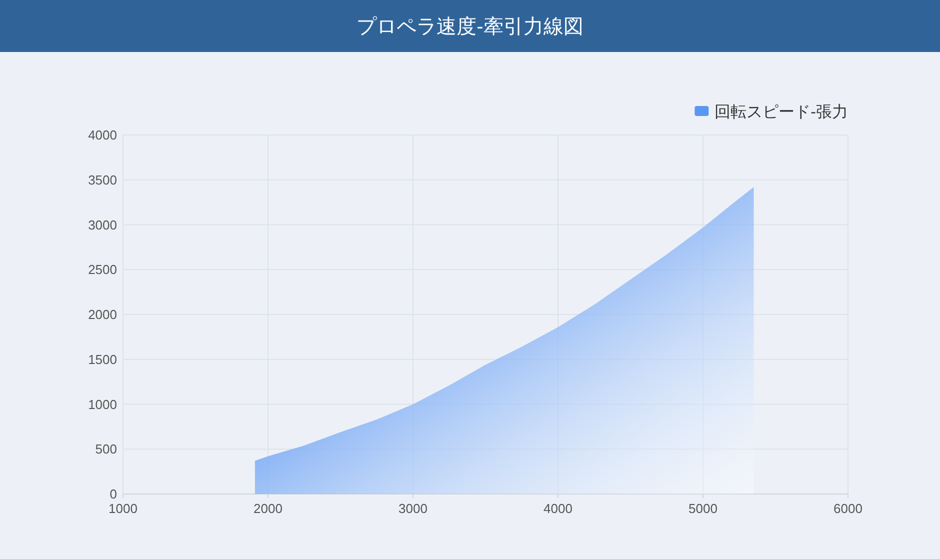  What do you see at coordinates (102, 135) in the screenshot?
I see `y-tick-label: 4000` at bounding box center [102, 135].